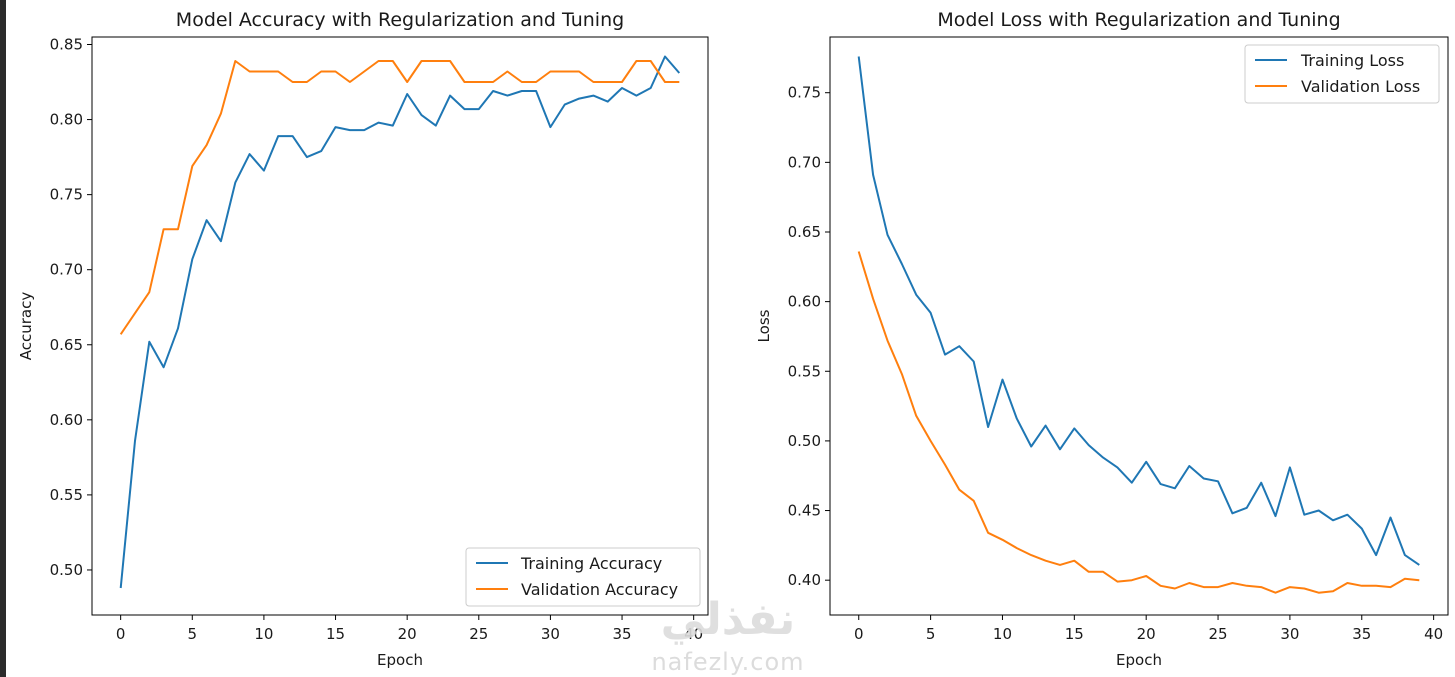 Image resolution: width=1455 pixels, height=677 pixels. I want to click on loss-x-tick-label: 5, so click(931, 634).